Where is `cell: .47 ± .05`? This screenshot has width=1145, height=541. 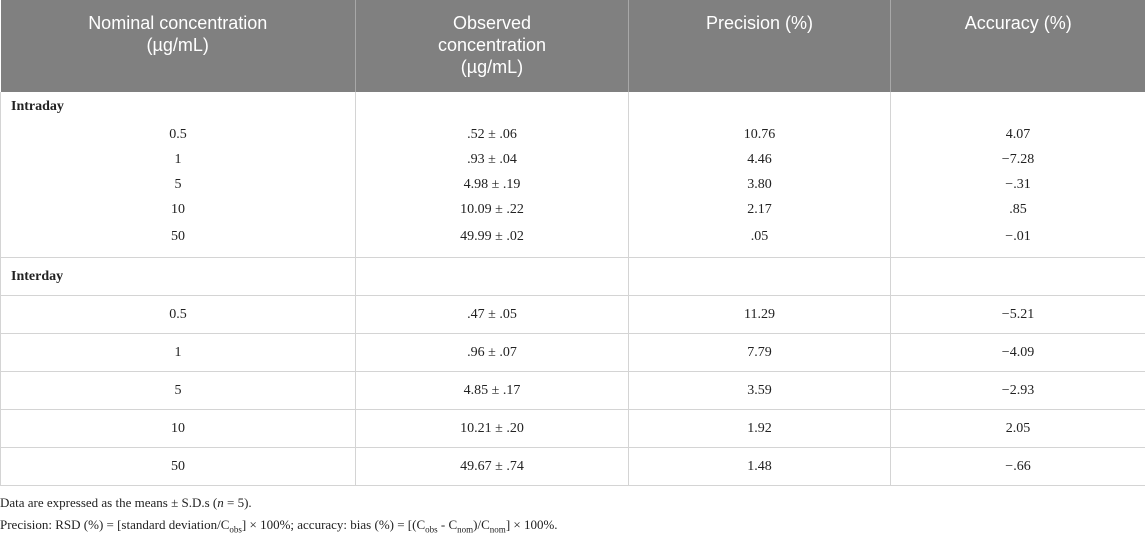
cell: .47 ± .05 is located at coordinates (492, 315).